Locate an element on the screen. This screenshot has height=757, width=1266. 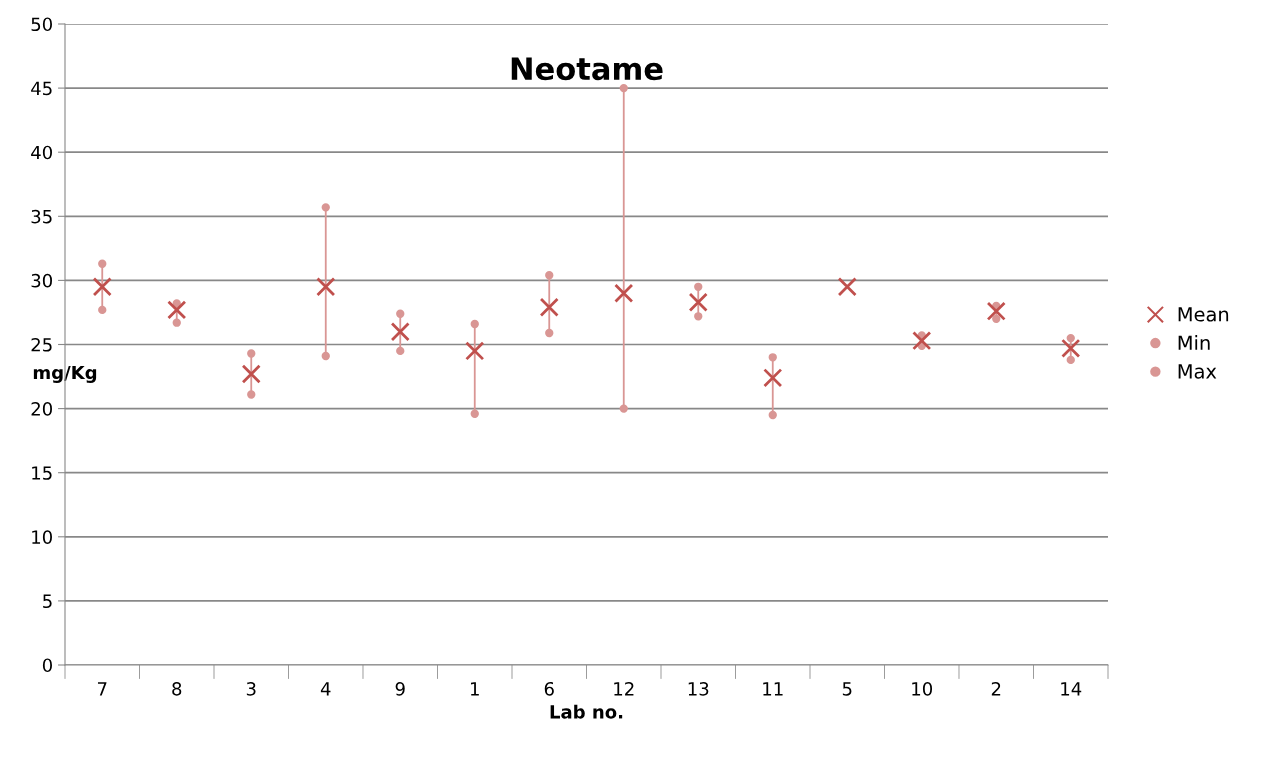
x-tick-label: 5 is located at coordinates (847, 689).